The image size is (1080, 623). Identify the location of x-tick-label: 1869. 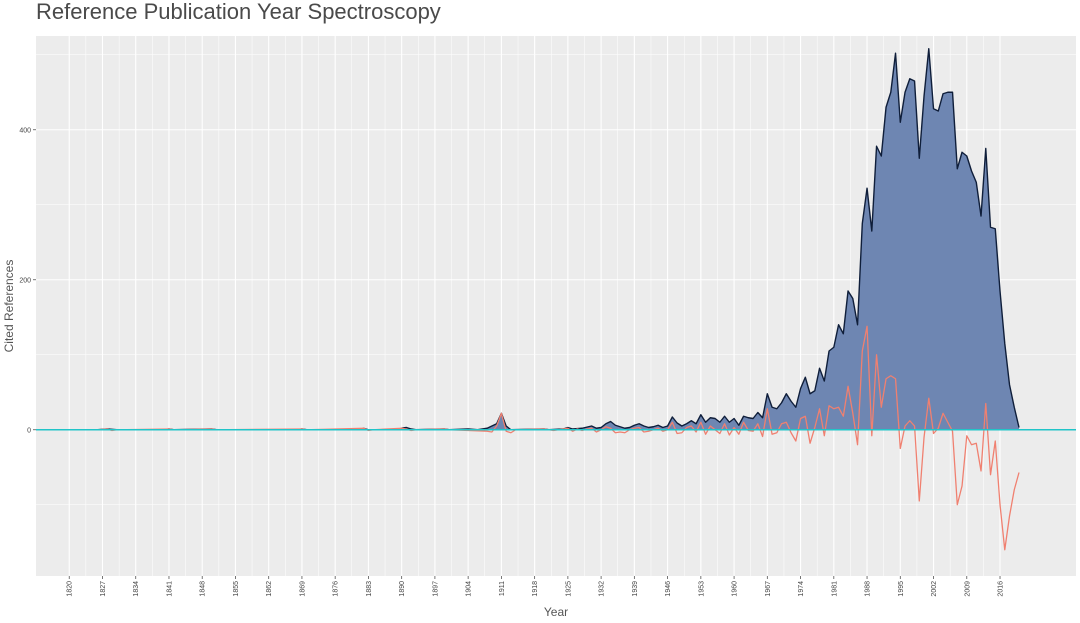
(302, 589).